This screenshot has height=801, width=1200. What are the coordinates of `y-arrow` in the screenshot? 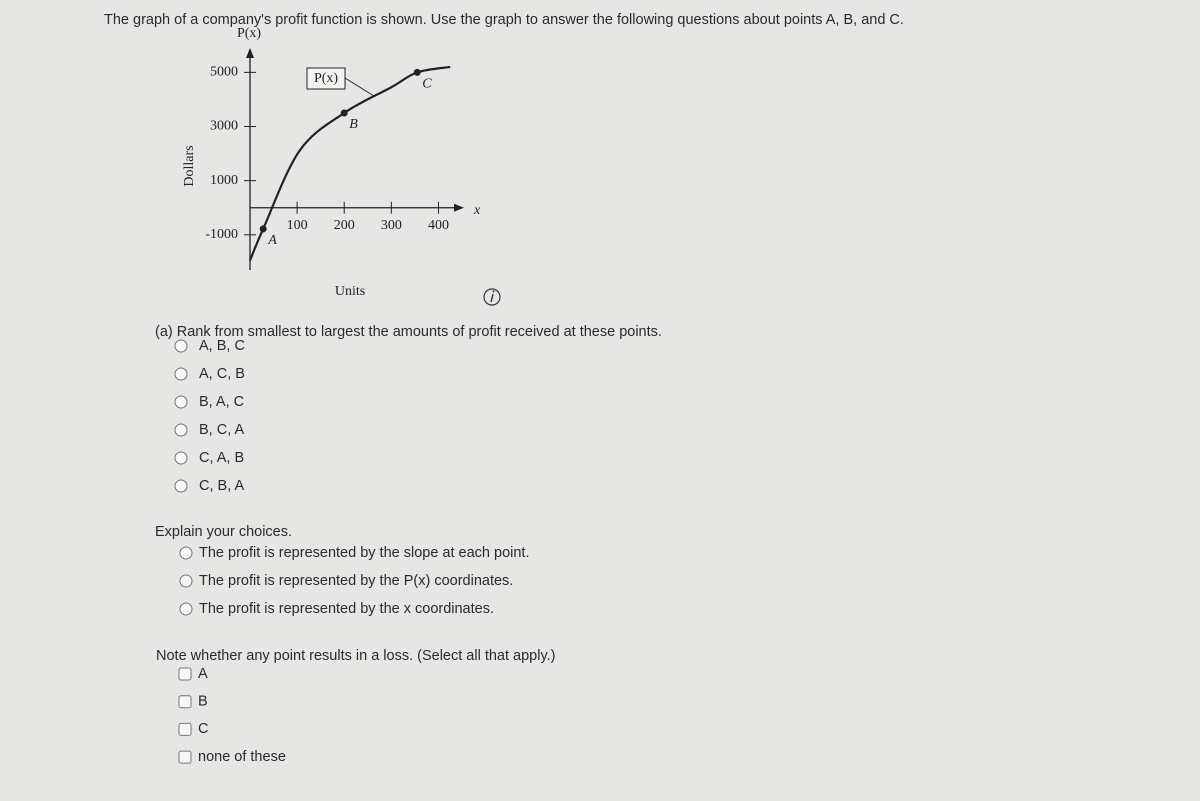 It's located at (250, 53).